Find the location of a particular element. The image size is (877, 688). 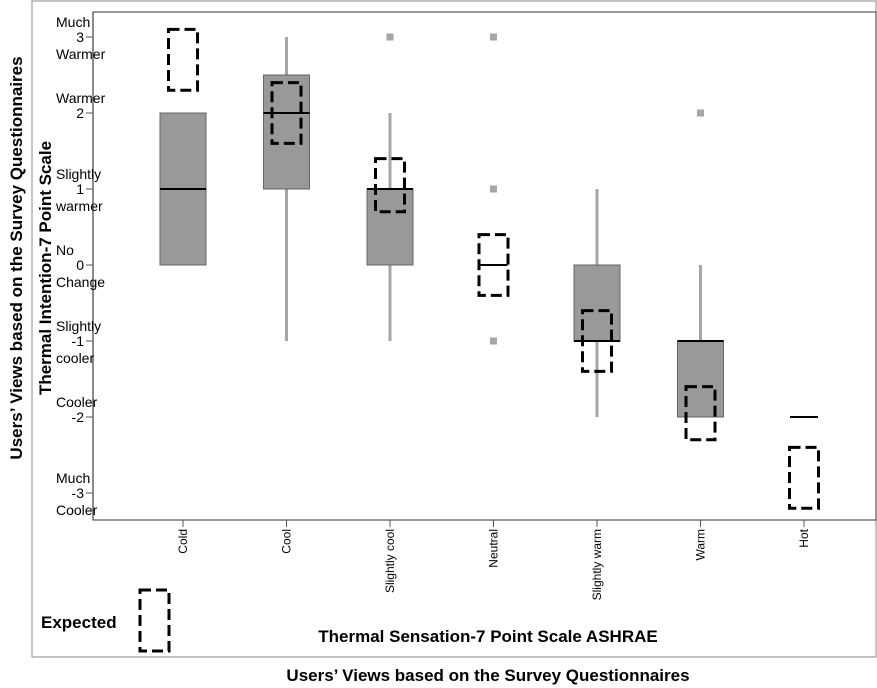

y-tick-label: 0 is located at coordinates (80, 265).